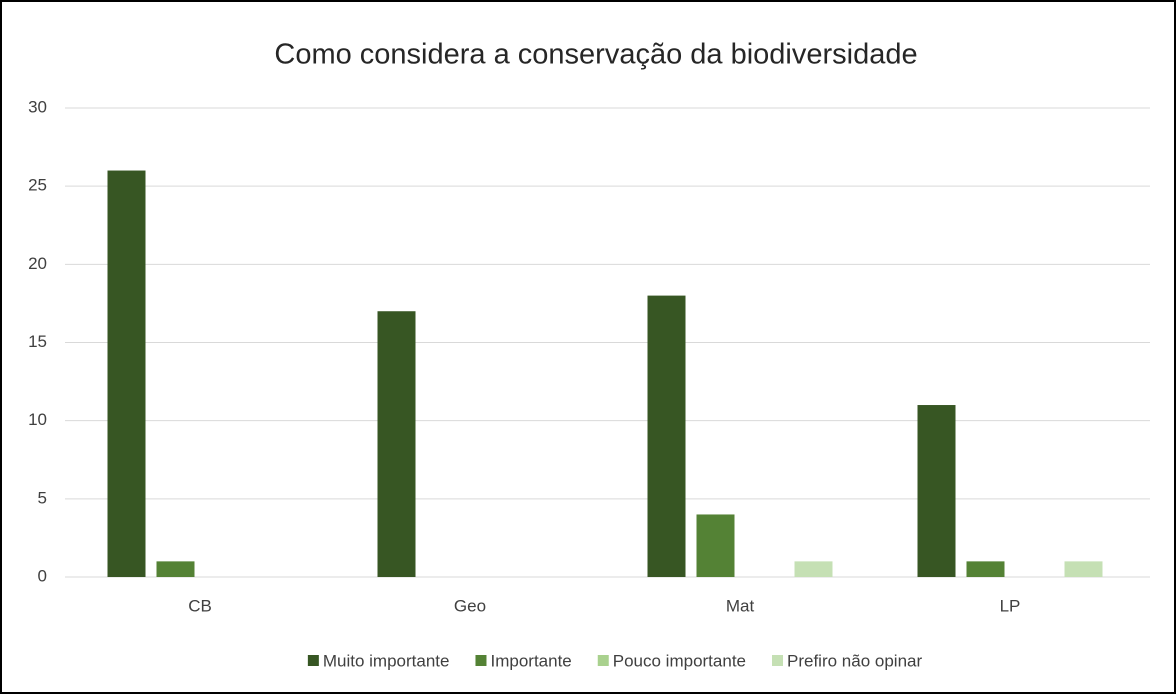  What do you see at coordinates (530, 660) in the screenshot?
I see `legend-label: Importante` at bounding box center [530, 660].